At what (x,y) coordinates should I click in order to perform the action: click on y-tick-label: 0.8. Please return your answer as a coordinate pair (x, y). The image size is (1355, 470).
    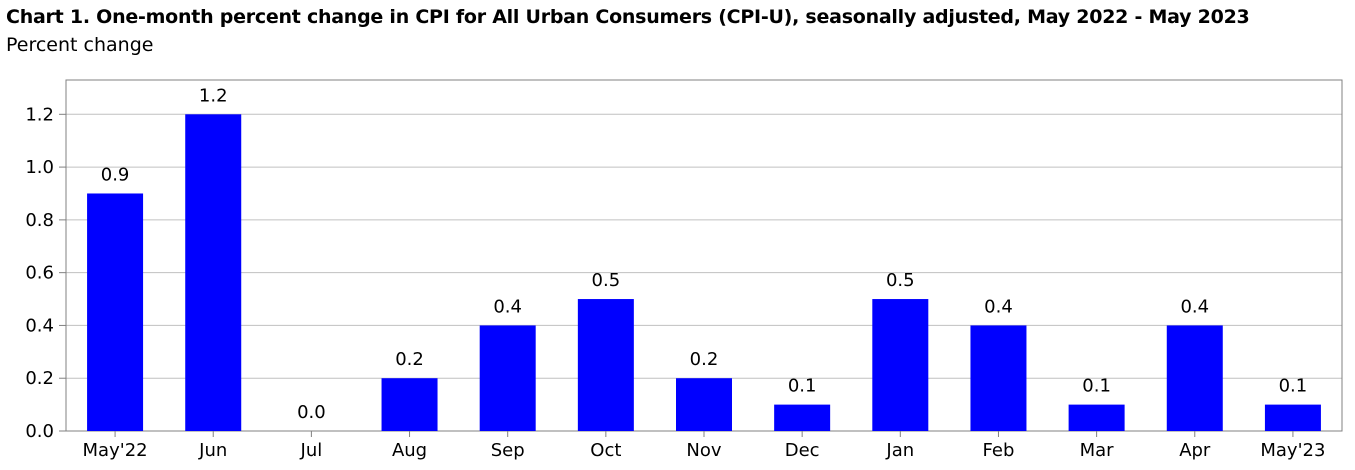
    Looking at the image, I should click on (39, 220).